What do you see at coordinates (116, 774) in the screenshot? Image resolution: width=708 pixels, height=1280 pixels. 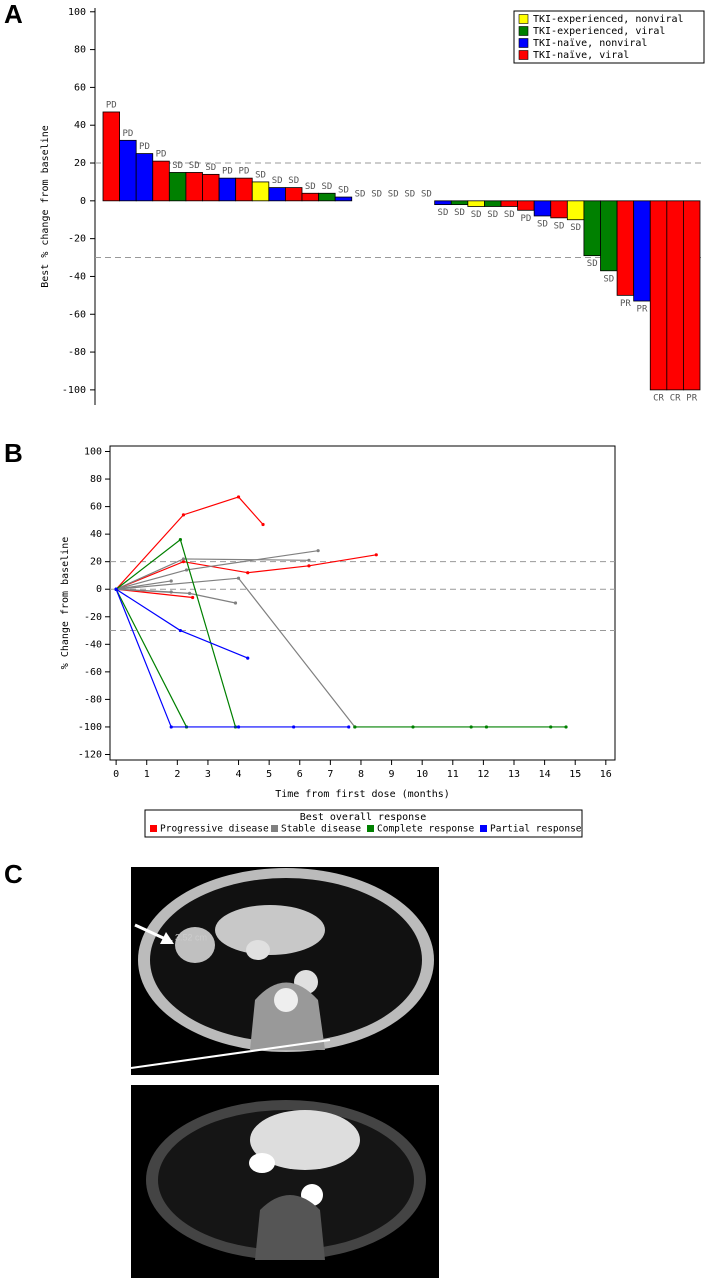 I see `x-tick-label: 0` at bounding box center [116, 774].